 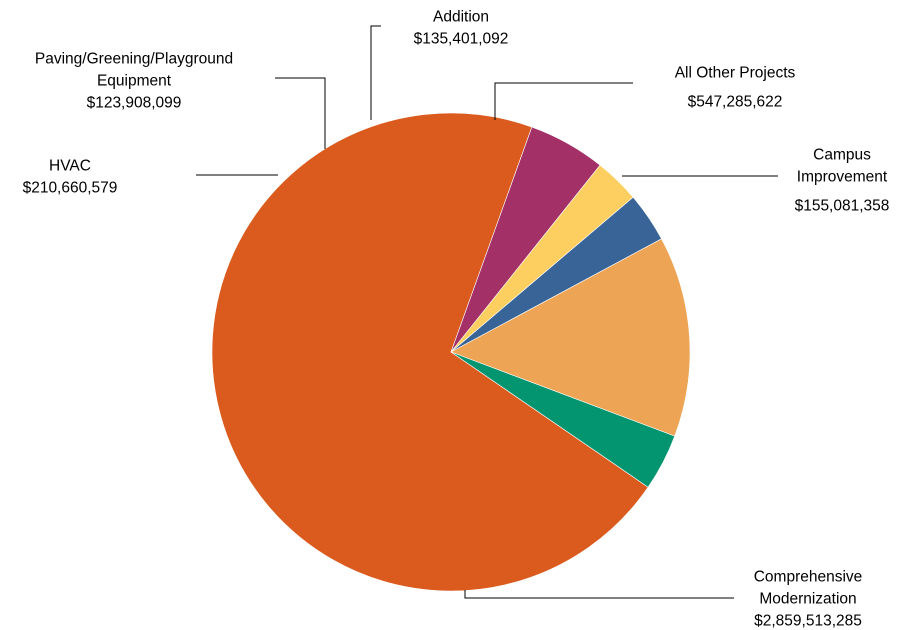 What do you see at coordinates (70, 188) in the screenshot?
I see `slice-value-label: $210,660,579` at bounding box center [70, 188].